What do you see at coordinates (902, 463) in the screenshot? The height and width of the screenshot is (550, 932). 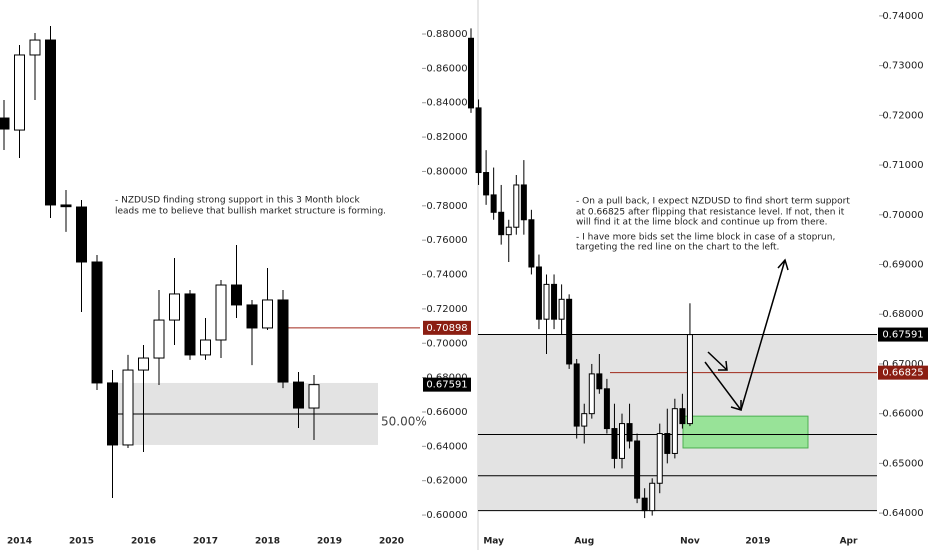 I see `y-tick-label: 0.65000` at bounding box center [902, 463].